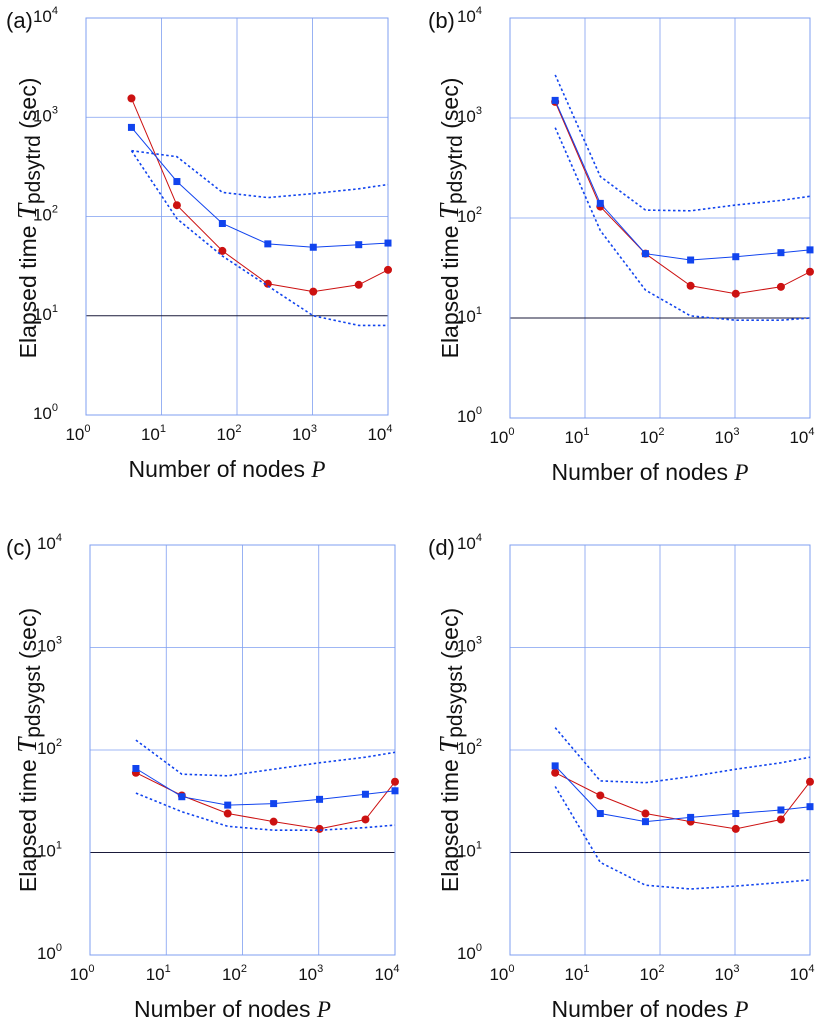 The height and width of the screenshot is (1022, 831). I want to click on panel-label: (d), so click(441, 547).